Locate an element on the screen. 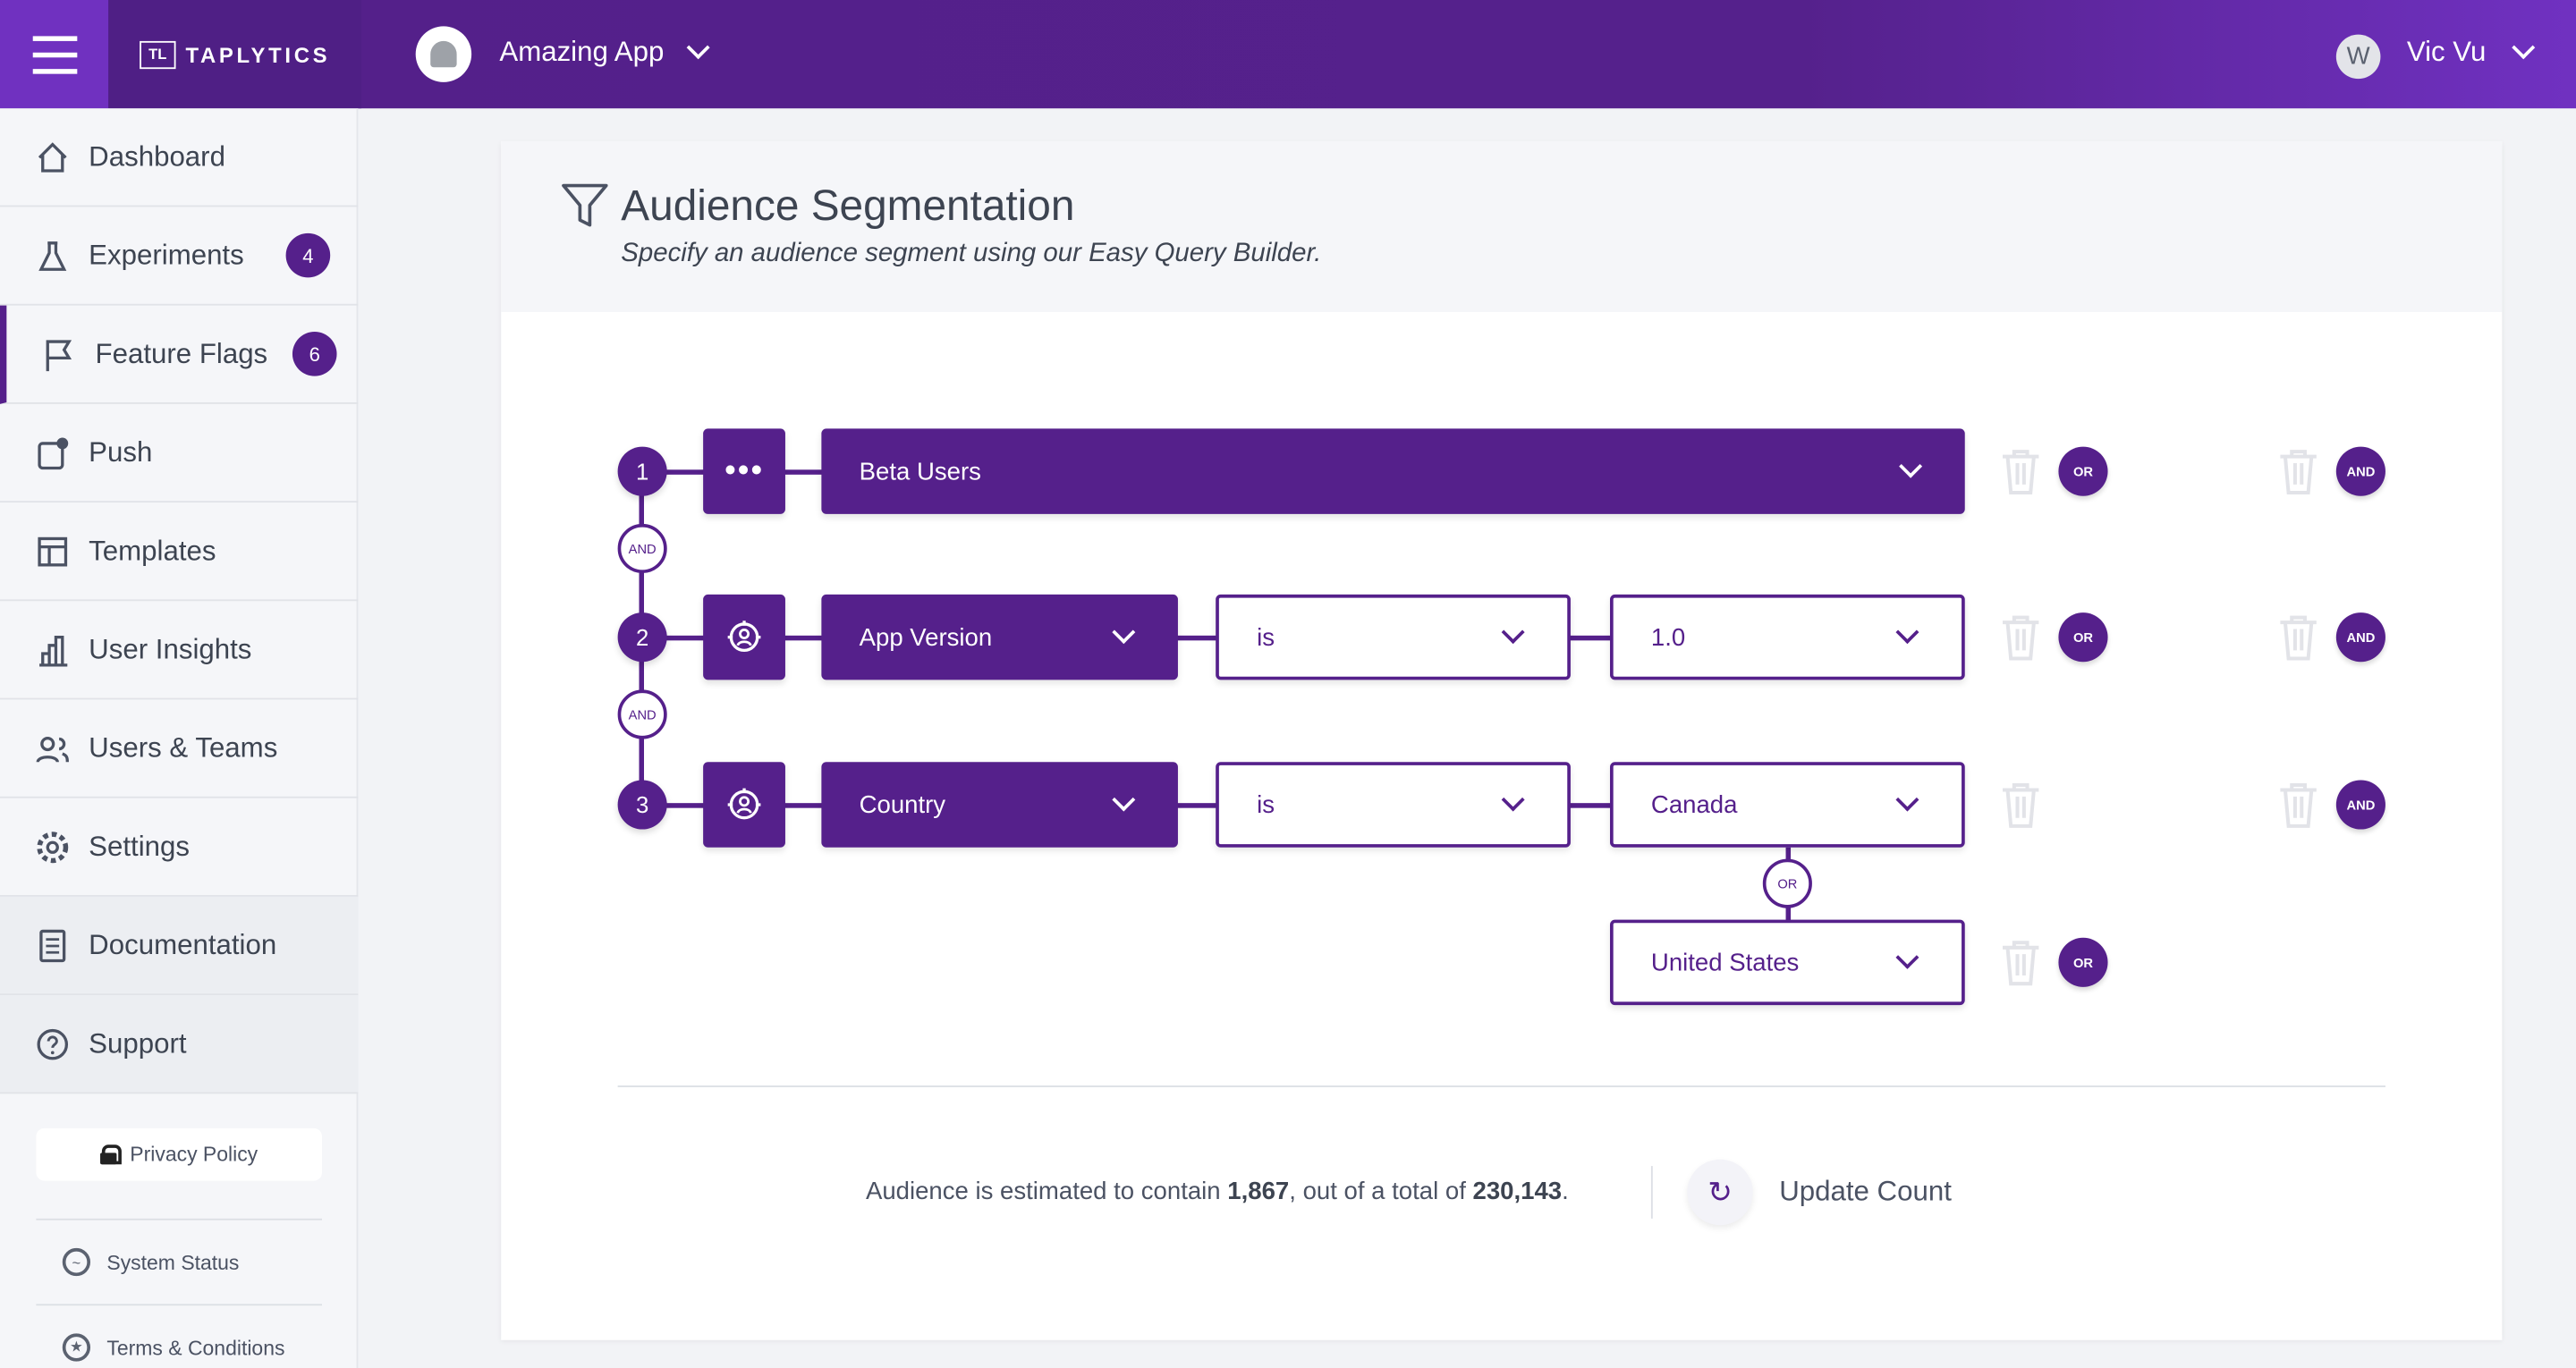 Image resolution: width=2576 pixels, height=1368 pixels. system-status-link: ~ System Status is located at coordinates (151, 1262).